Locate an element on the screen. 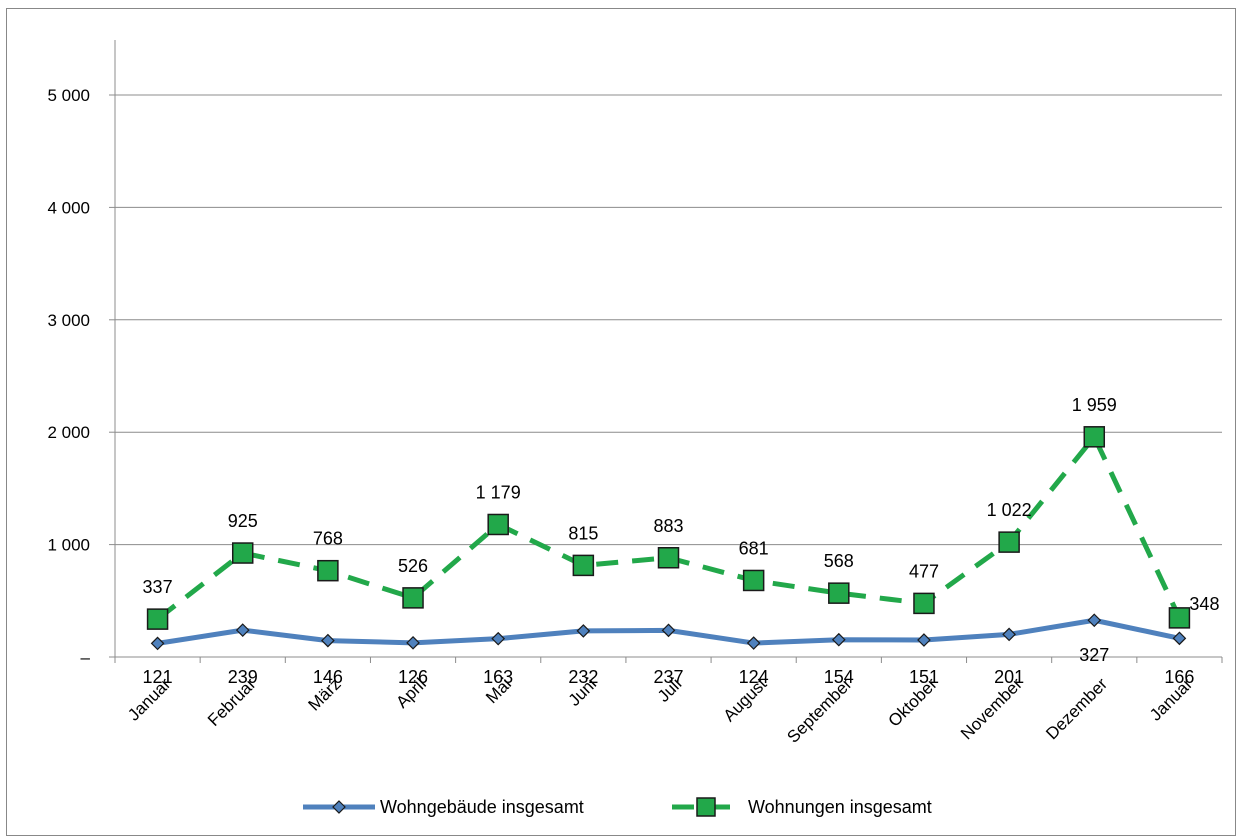 Image resolution: width=1242 pixels, height=840 pixels. data-label-wohngebaeude: 163 is located at coordinates (498, 677).